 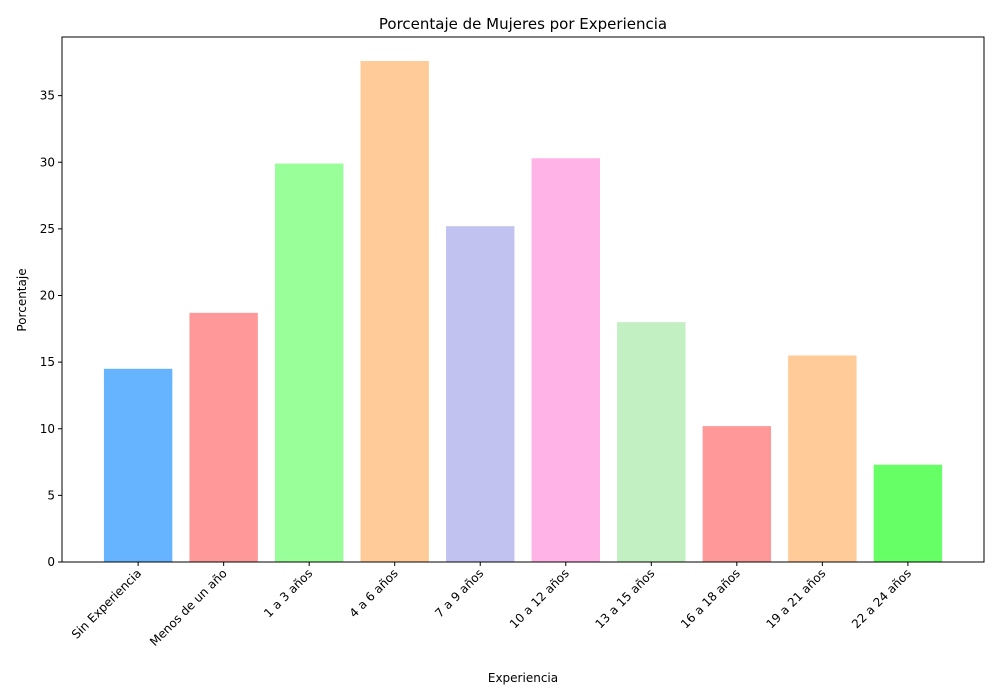 What do you see at coordinates (51, 329) in the screenshot?
I see `y-axis: 0 5 10 15 20 25 30 35` at bounding box center [51, 329].